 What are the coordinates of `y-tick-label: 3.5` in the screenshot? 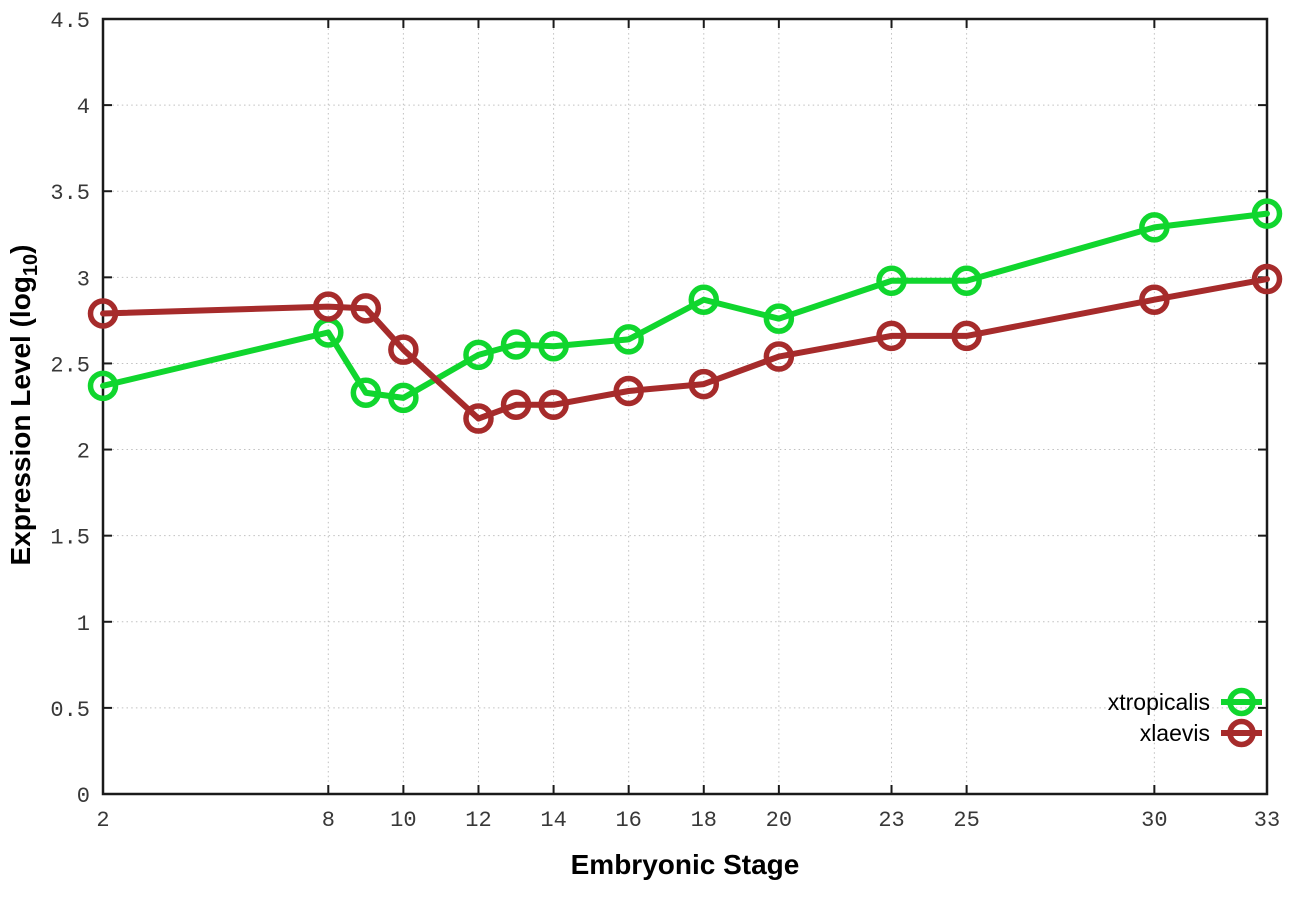 It's located at (70, 193).